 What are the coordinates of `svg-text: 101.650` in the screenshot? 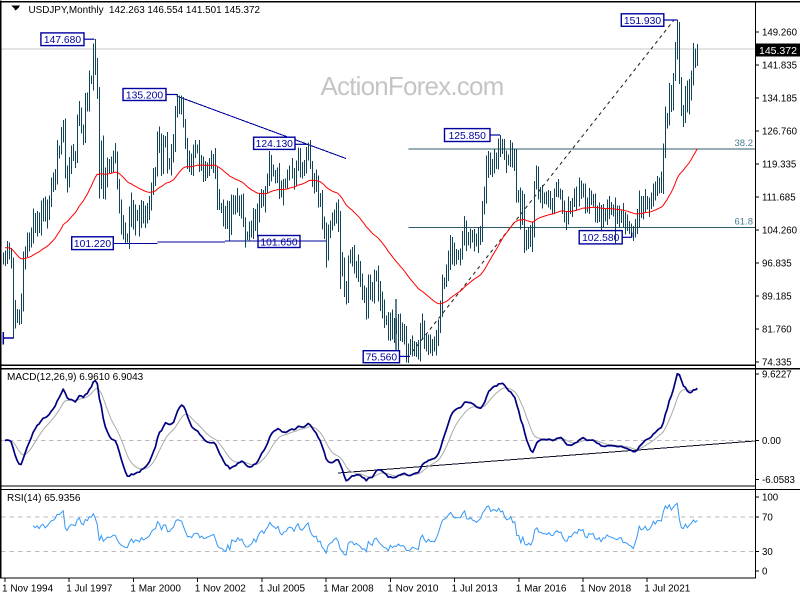 It's located at (278, 242).